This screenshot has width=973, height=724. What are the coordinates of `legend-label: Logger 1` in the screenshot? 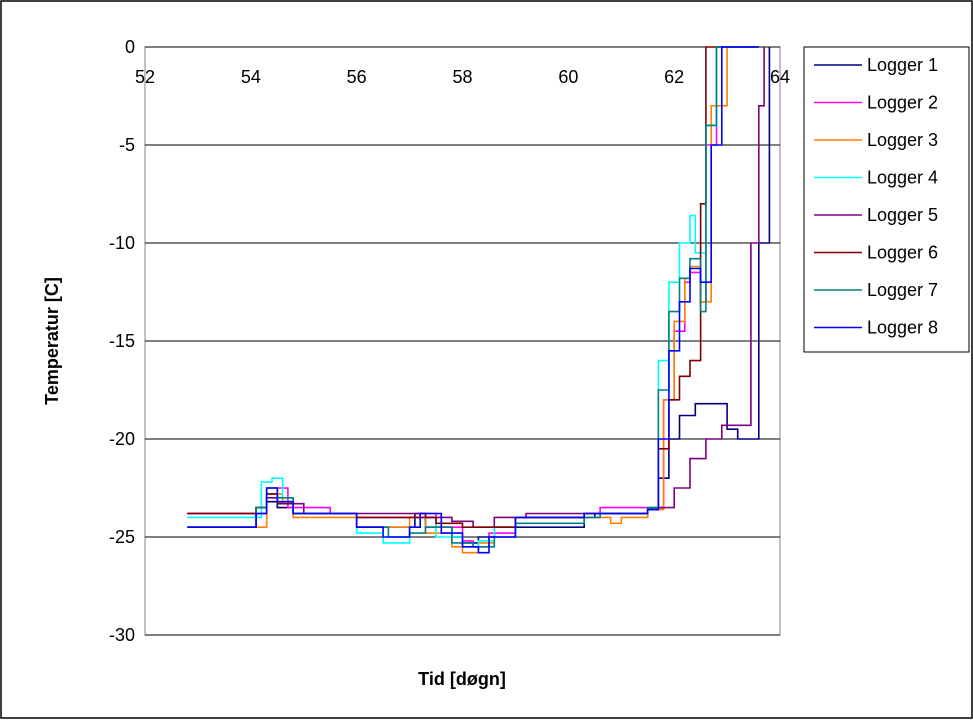 It's located at (902, 65).